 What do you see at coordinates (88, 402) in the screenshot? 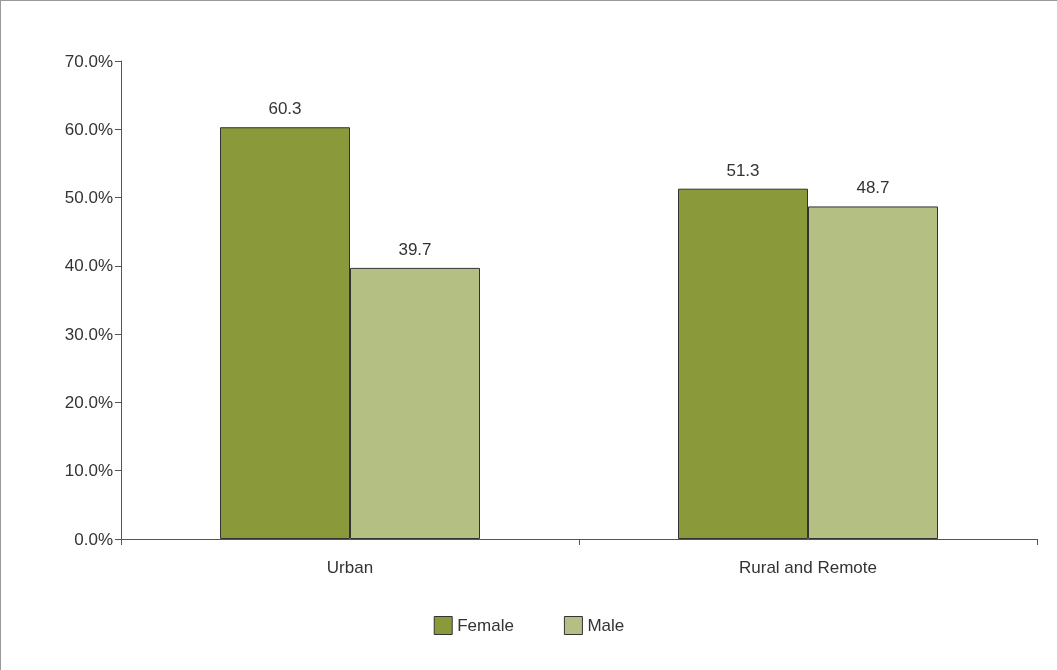
I see `y-tick-label: 20.0%` at bounding box center [88, 402].